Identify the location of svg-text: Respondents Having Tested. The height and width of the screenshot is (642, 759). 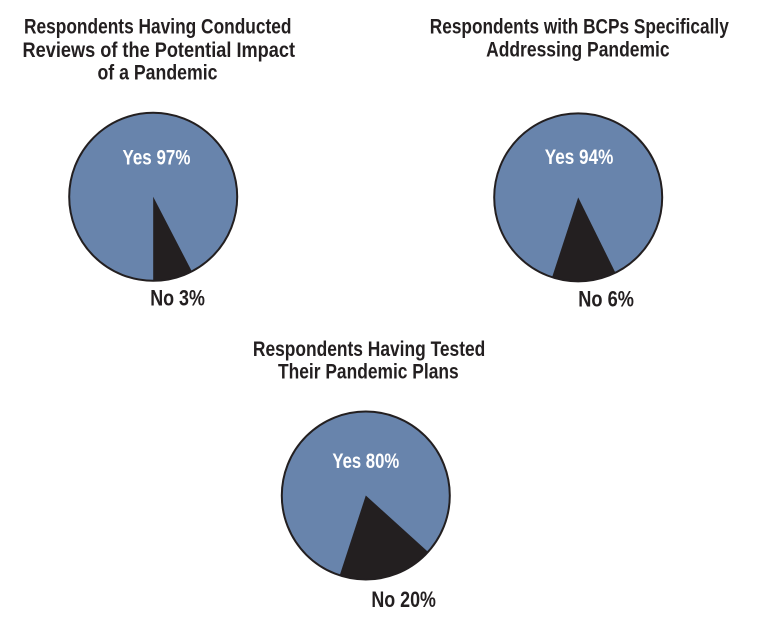
(369, 349).